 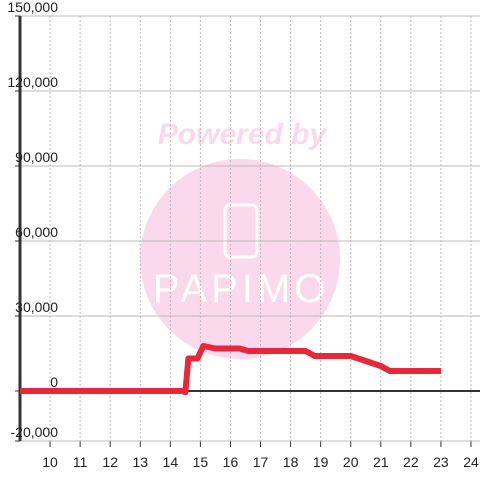 I want to click on y-tick-label: -20,000, so click(x=35, y=432).